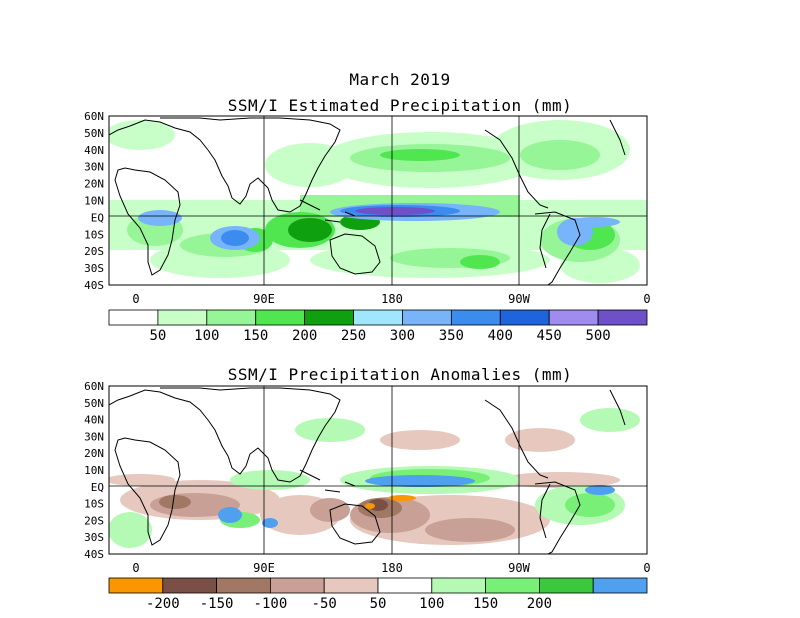 This screenshot has height=618, width=800. Describe the element at coordinates (304, 336) in the screenshot. I see `precip-colorbar-label: 200` at that location.